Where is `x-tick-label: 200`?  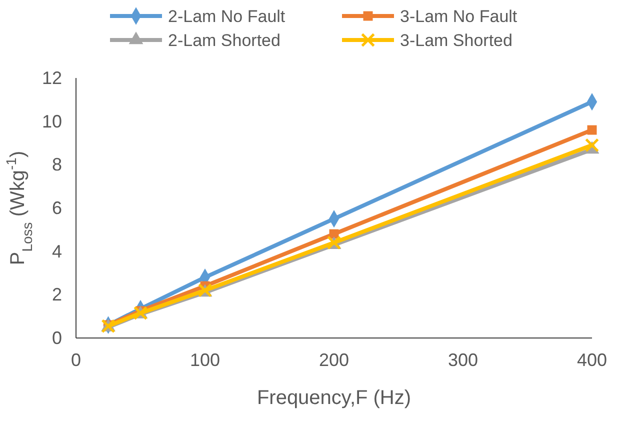 x-tick-label: 200 is located at coordinates (334, 360).